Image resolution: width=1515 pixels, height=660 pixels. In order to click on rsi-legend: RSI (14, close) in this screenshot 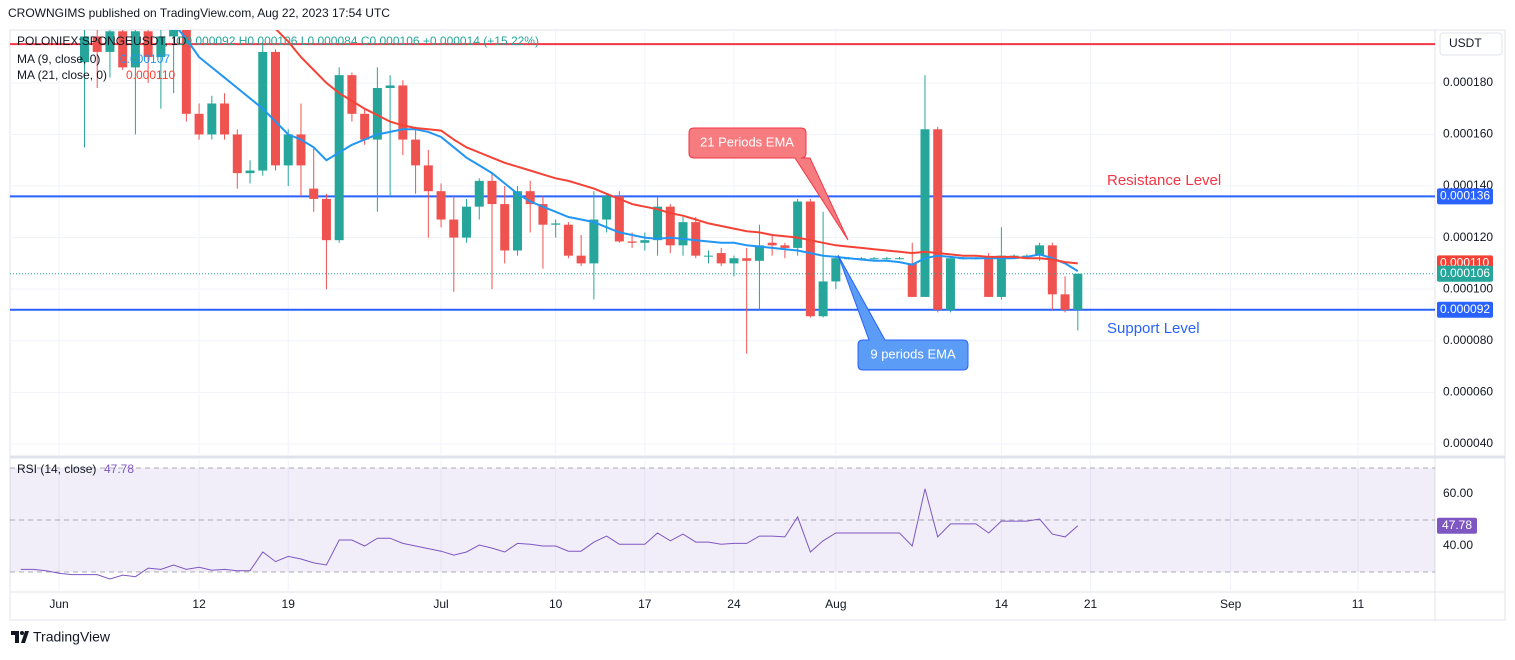, I will do `click(56, 469)`.